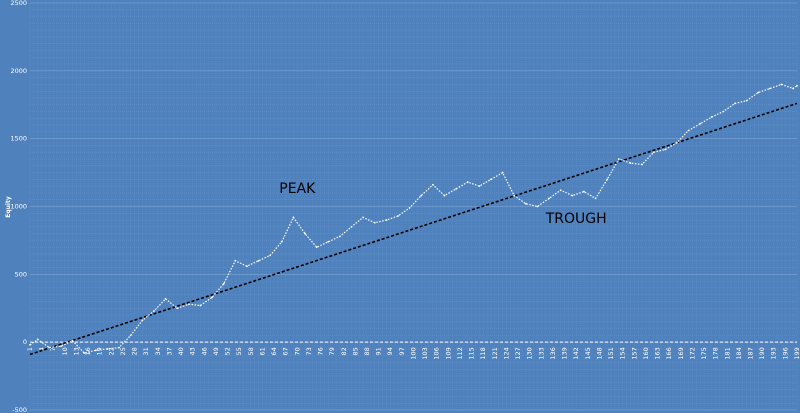 The image size is (800, 413). What do you see at coordinates (716, 353) in the screenshot?
I see `x-tick-label: 178` at bounding box center [716, 353].